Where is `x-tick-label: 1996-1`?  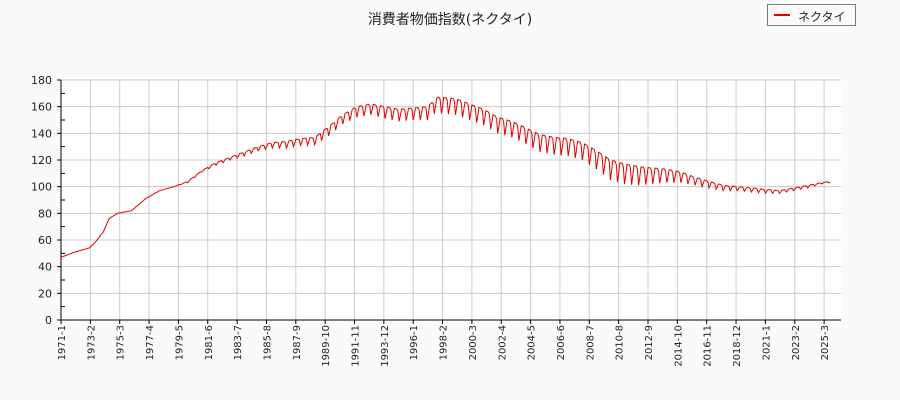 x-tick-label: 1996-1 is located at coordinates (414, 342).